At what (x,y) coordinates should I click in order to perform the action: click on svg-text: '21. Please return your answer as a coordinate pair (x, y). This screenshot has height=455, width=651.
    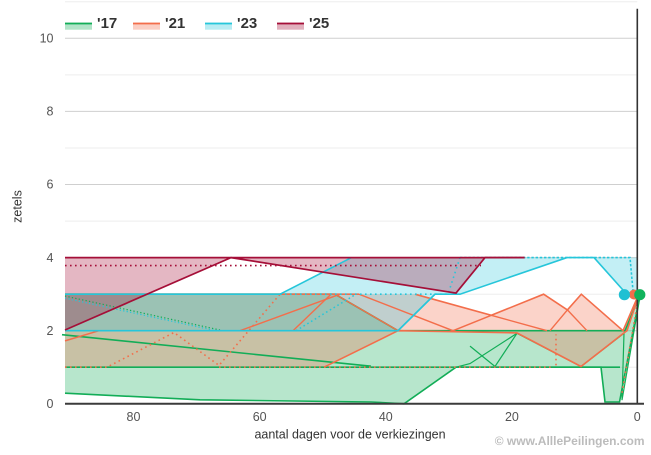
    Looking at the image, I should click on (175, 23).